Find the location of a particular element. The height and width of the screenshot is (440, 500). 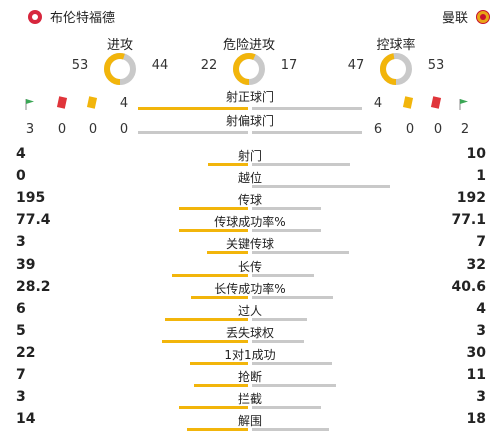

shots-off-away: 6 is located at coordinates (378, 129).